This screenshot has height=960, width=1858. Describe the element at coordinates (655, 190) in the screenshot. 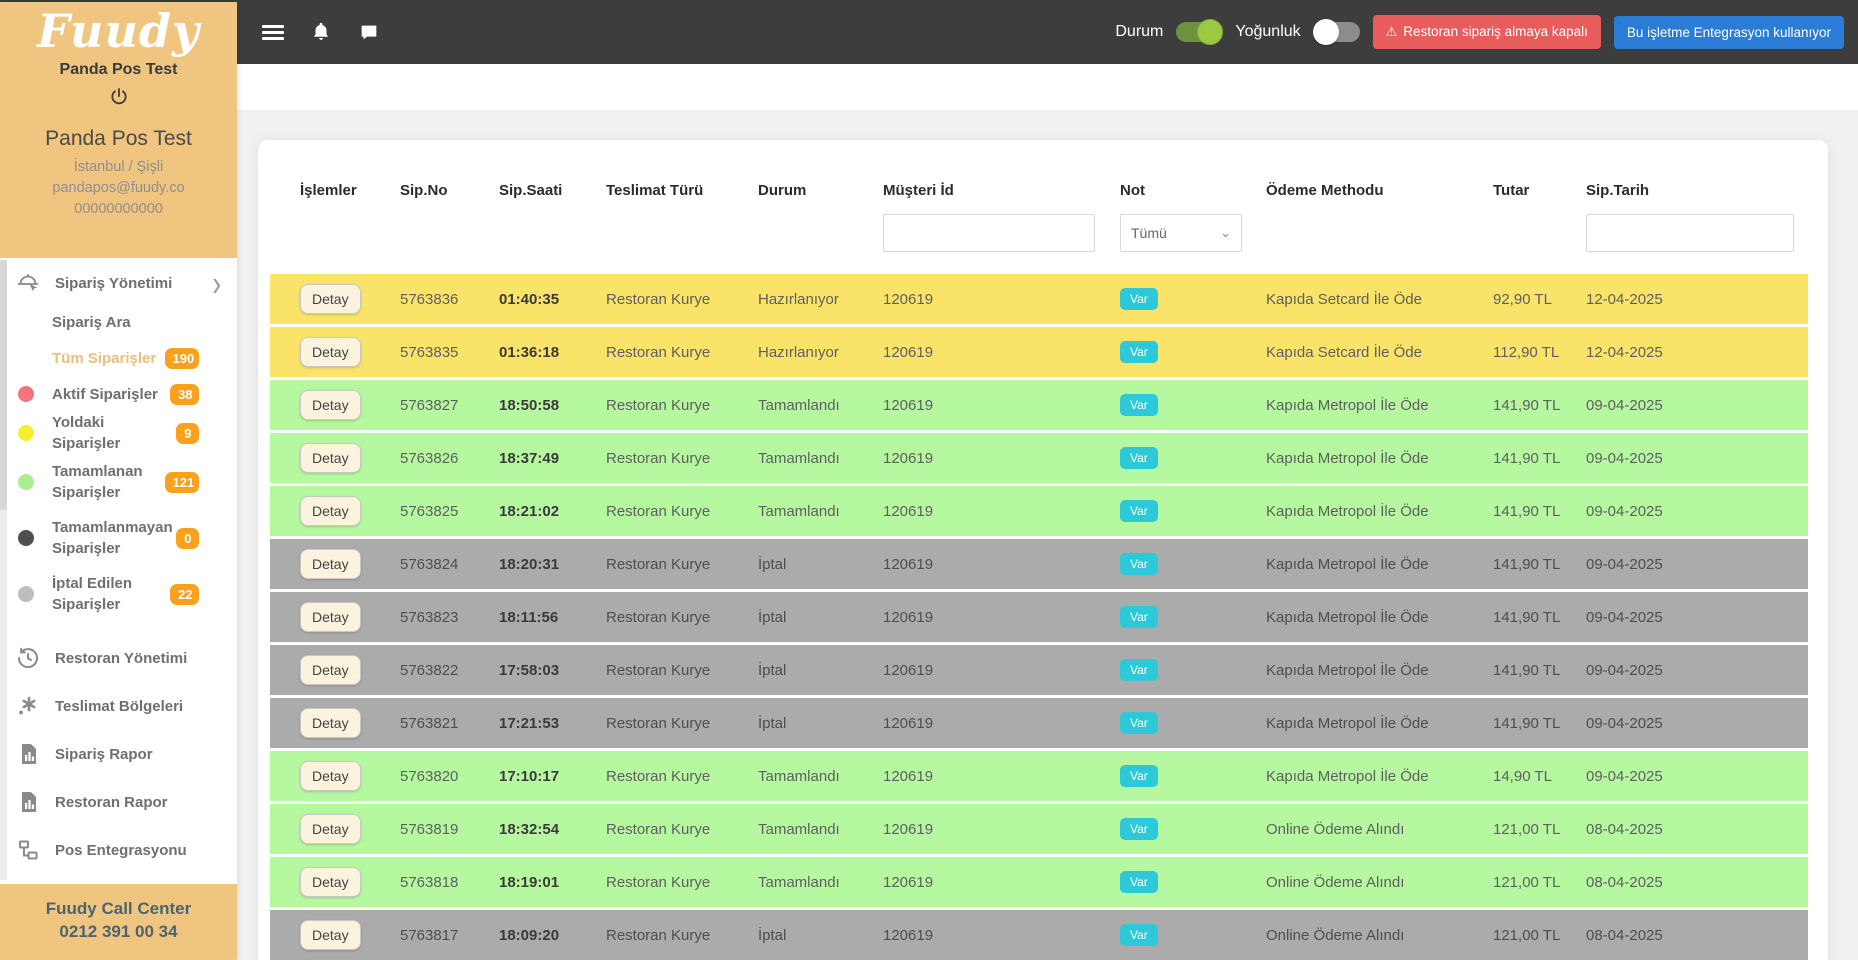

I see `col-header-teslimat: Teslimat Türü` at that location.